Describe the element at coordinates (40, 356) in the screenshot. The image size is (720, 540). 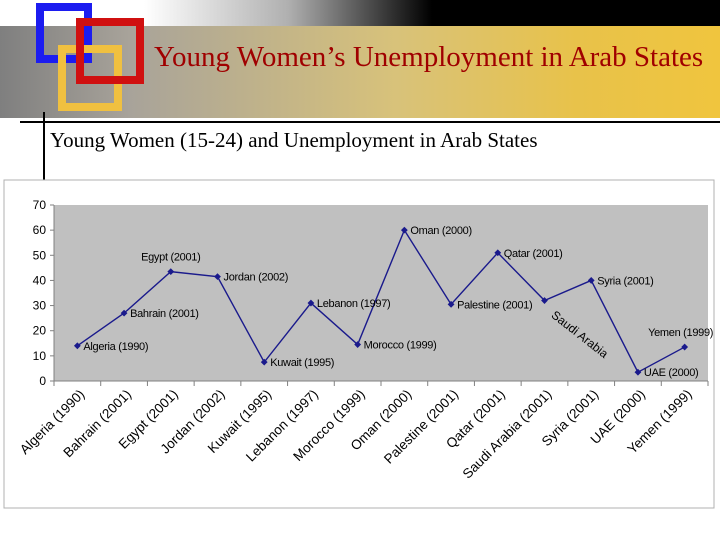
I see `y-tick-label: 10` at that location.